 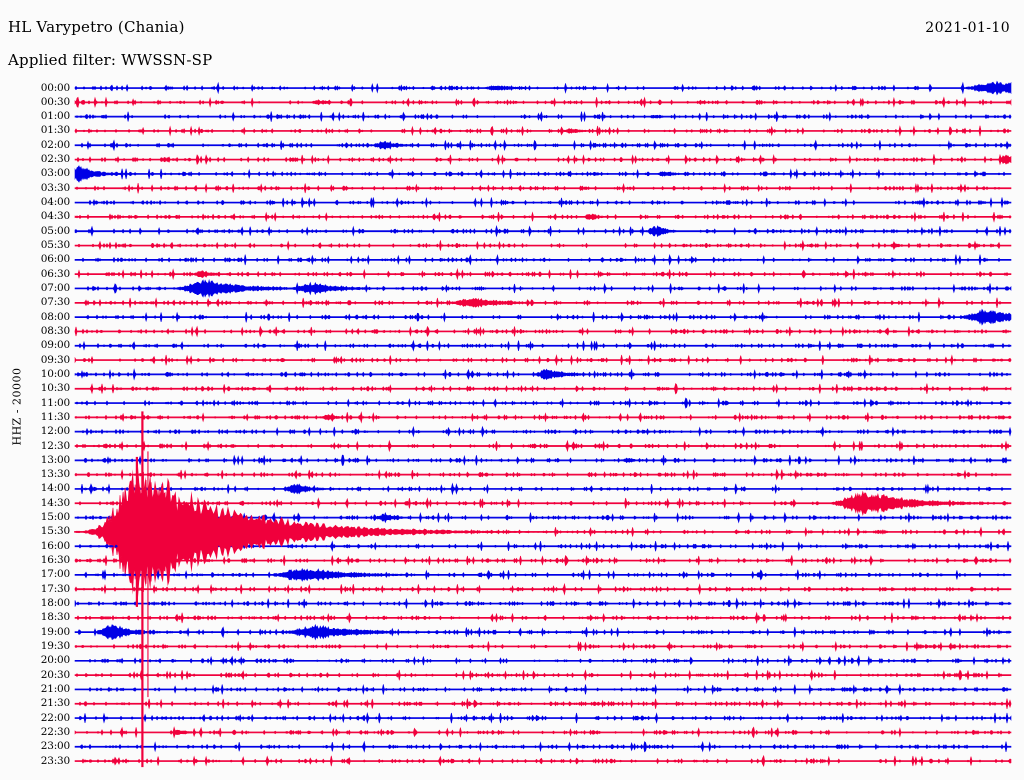 What do you see at coordinates (55, 703) in the screenshot?
I see `time-axis-label: 21:30` at bounding box center [55, 703].